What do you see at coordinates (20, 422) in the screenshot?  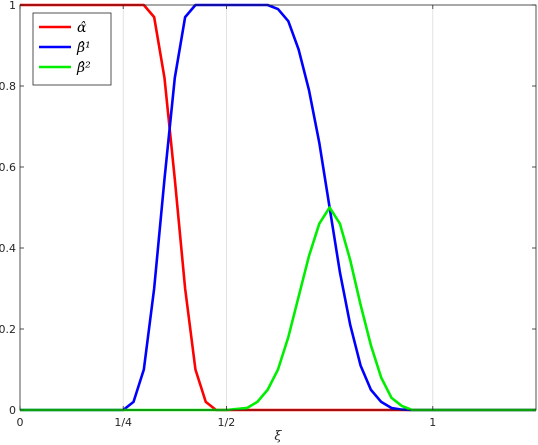 I see `x-tick-label: 0` at bounding box center [20, 422].